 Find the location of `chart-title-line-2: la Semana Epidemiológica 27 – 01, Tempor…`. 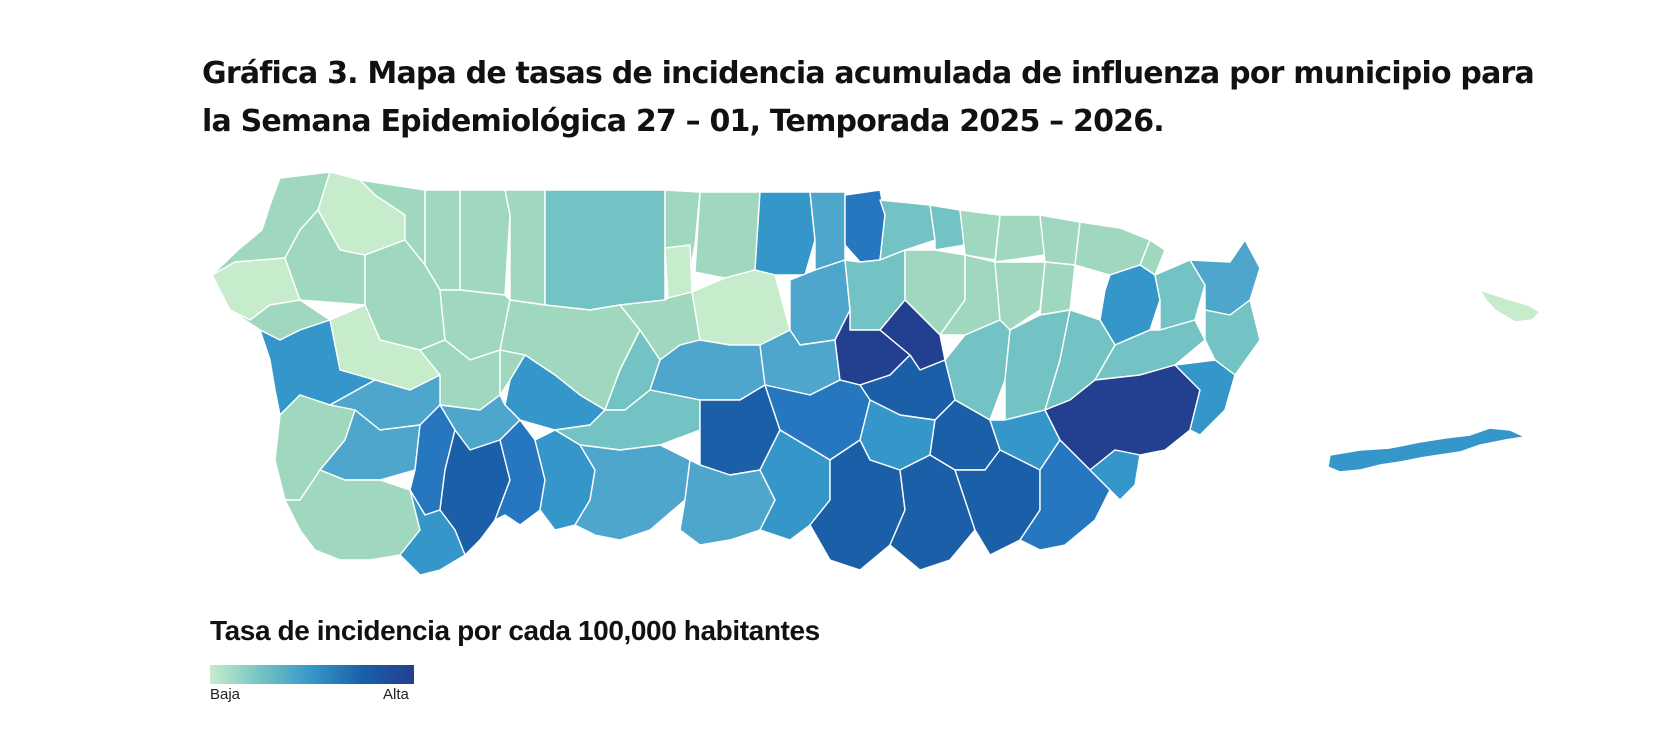

chart-title-line-2: la Semana Epidemiológica 27 – 01, Tempor… is located at coordinates (683, 121).